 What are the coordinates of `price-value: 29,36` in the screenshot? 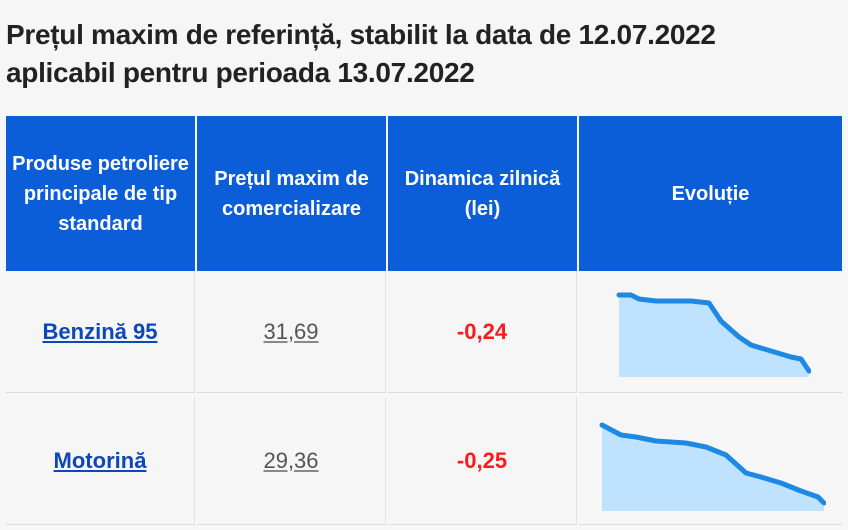 It's located at (291, 460).